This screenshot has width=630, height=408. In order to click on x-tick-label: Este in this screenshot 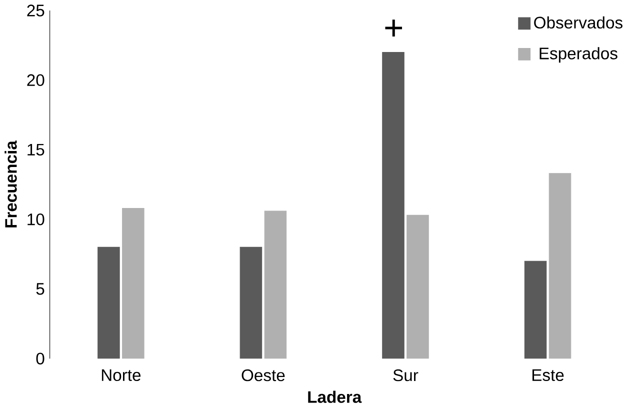, I will do `click(548, 376)`.